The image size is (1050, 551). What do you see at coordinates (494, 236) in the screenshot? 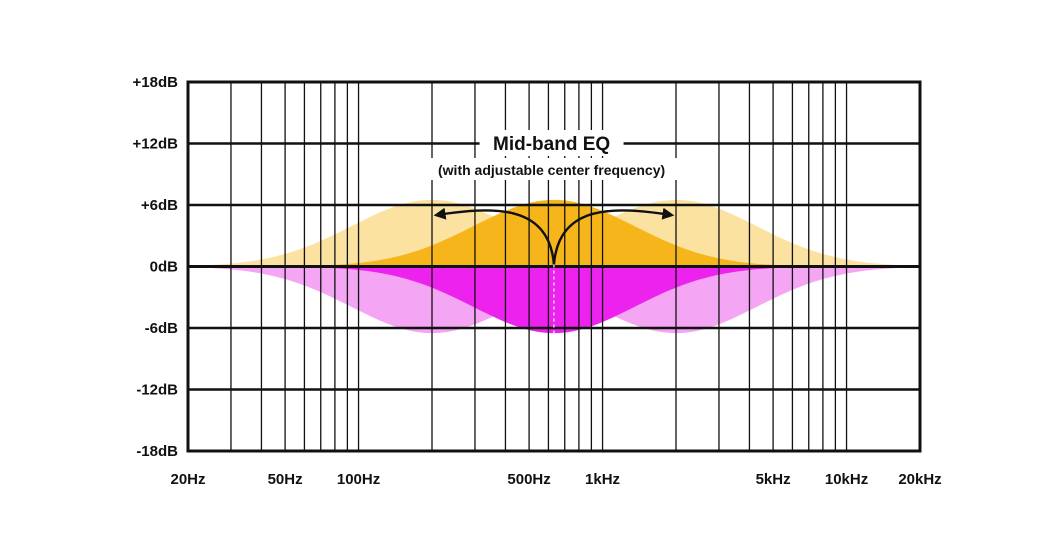
I see `arrow-left` at bounding box center [494, 236].